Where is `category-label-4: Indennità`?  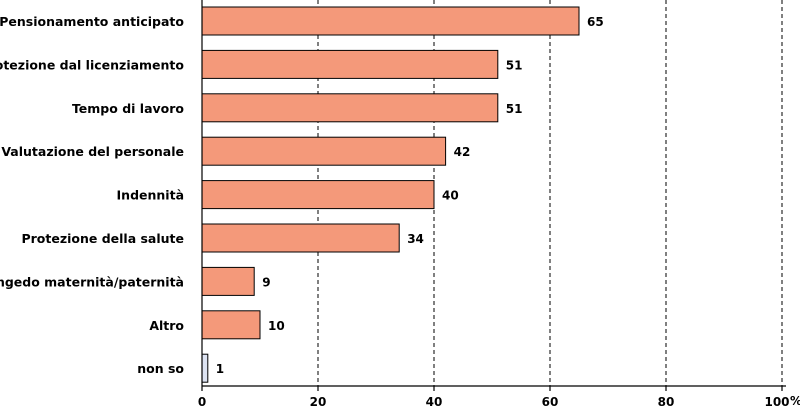
category-label-4: Indennità is located at coordinates (150, 195).